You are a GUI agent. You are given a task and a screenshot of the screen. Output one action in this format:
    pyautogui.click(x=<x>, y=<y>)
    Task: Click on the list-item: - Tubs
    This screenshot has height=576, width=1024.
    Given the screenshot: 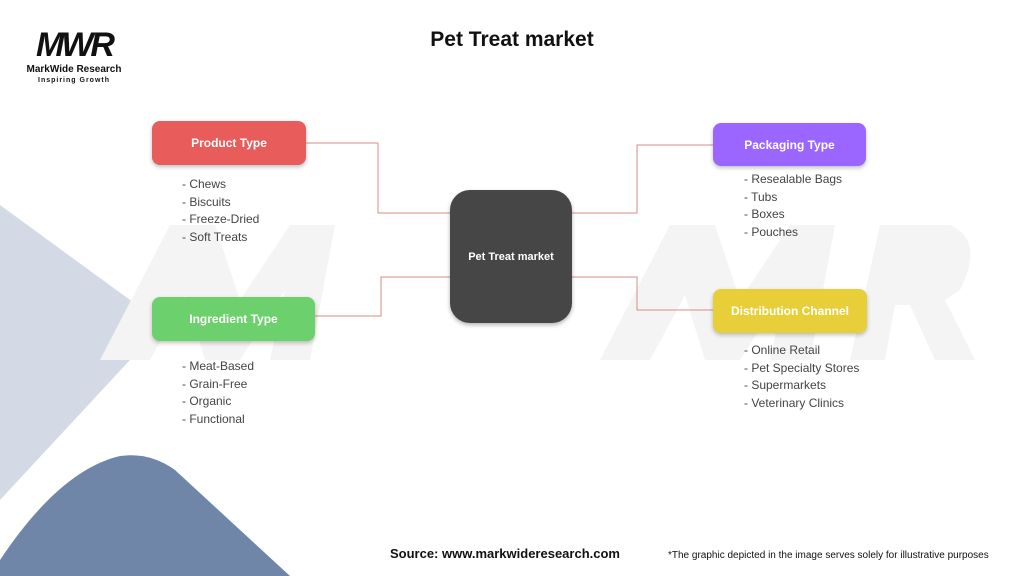 What is the action you would take?
    pyautogui.click(x=761, y=196)
    